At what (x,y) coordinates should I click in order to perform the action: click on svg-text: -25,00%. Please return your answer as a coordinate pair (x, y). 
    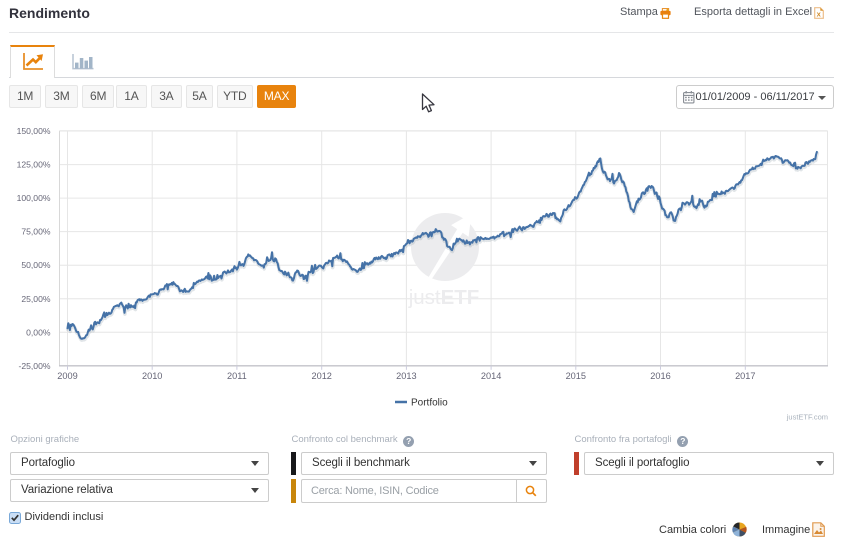
    Looking at the image, I should click on (34, 366).